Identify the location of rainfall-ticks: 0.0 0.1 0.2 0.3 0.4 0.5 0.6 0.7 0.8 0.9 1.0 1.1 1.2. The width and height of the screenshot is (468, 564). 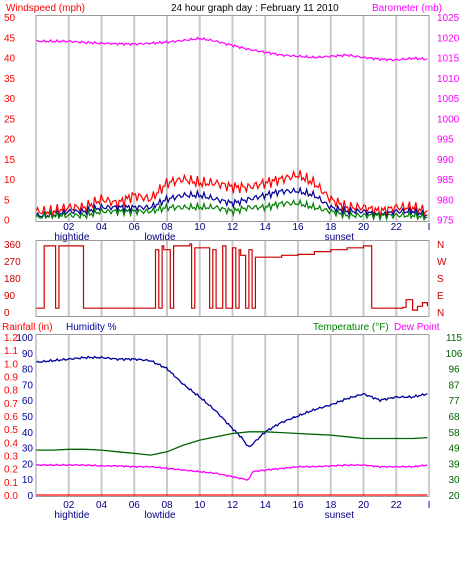
(11, 417).